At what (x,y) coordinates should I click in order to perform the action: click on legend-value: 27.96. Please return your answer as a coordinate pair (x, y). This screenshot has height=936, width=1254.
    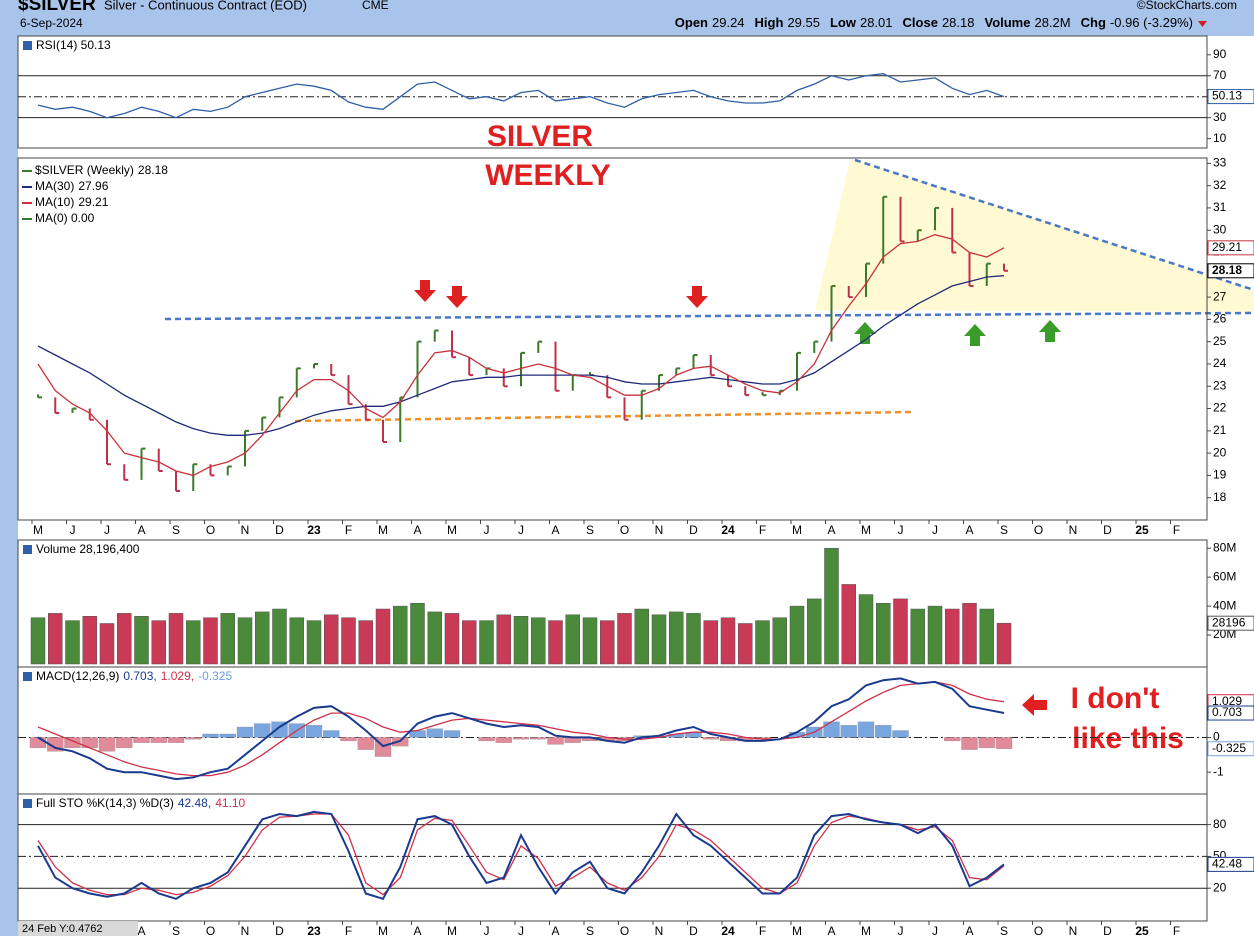
    Looking at the image, I should click on (93, 186).